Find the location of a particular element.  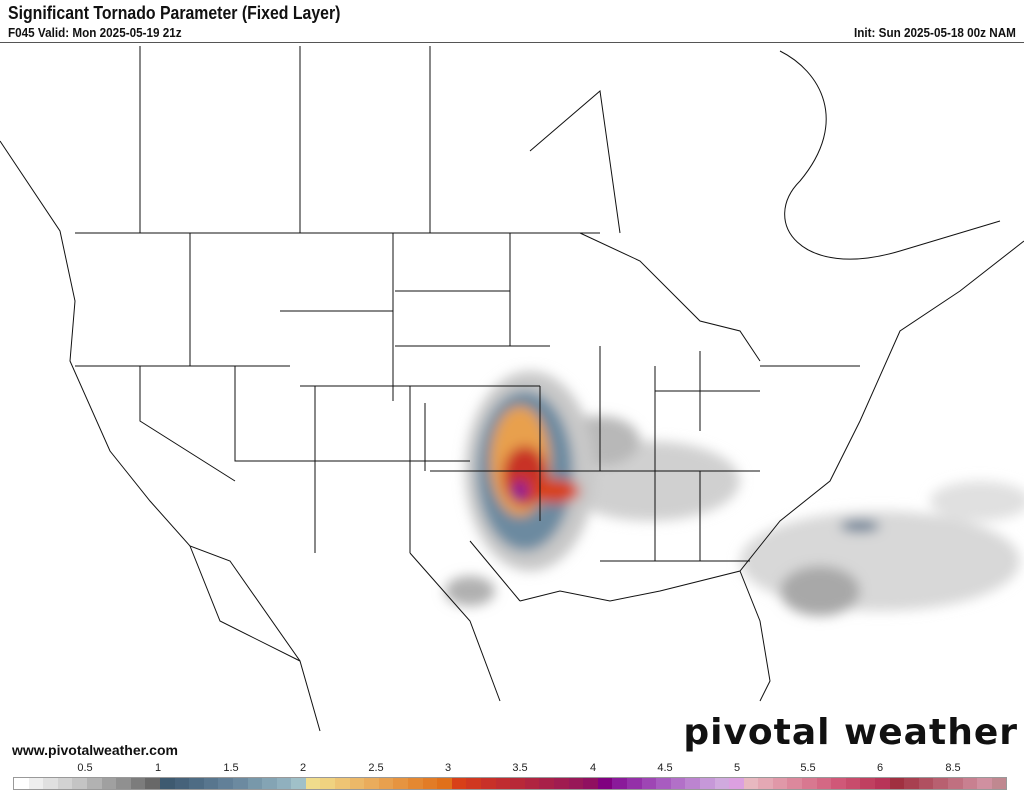

colorbar-label: 5 is located at coordinates (737, 768).